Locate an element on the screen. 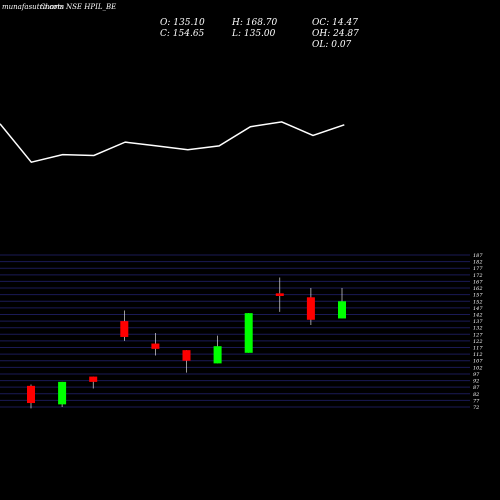 Image resolution: width=500 pixels, height=500 pixels. y-tick-label: 102 is located at coordinates (478, 368).